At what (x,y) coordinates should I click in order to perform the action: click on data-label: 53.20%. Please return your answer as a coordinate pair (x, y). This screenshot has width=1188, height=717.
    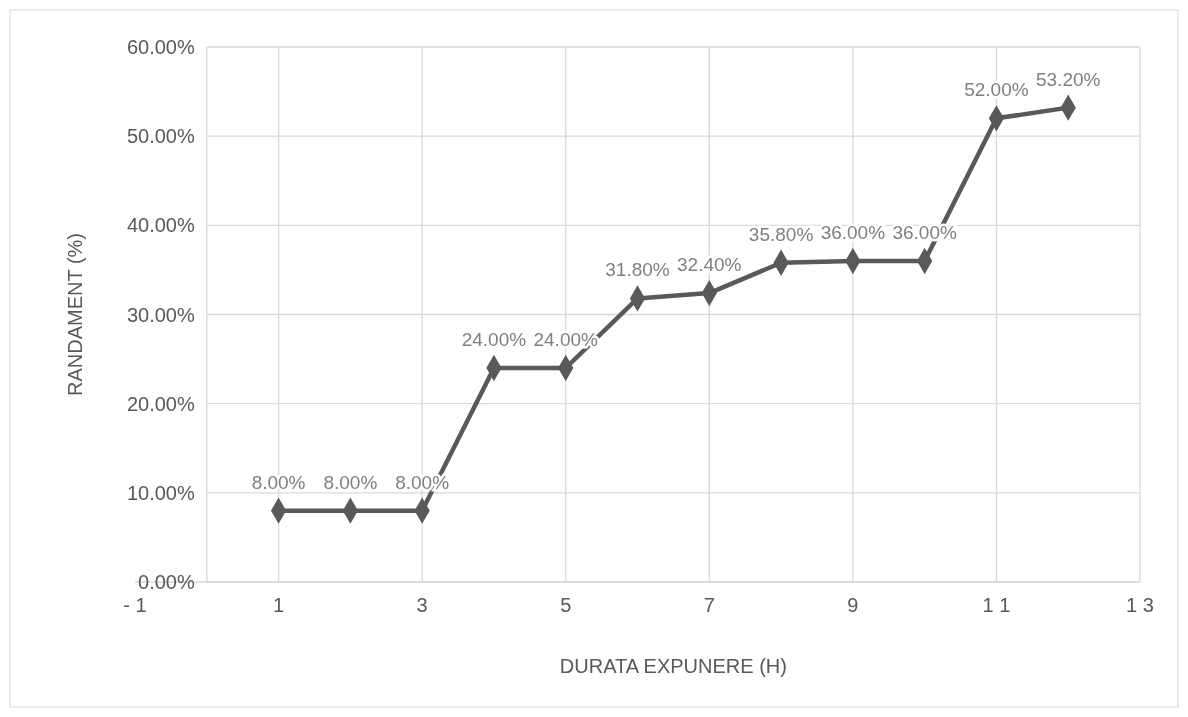
    Looking at the image, I should click on (1068, 79).